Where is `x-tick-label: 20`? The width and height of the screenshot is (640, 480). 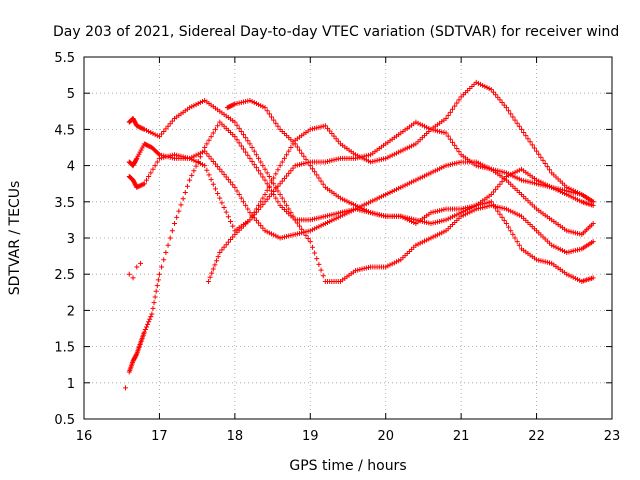 x-tick-label: 20 is located at coordinates (385, 436).